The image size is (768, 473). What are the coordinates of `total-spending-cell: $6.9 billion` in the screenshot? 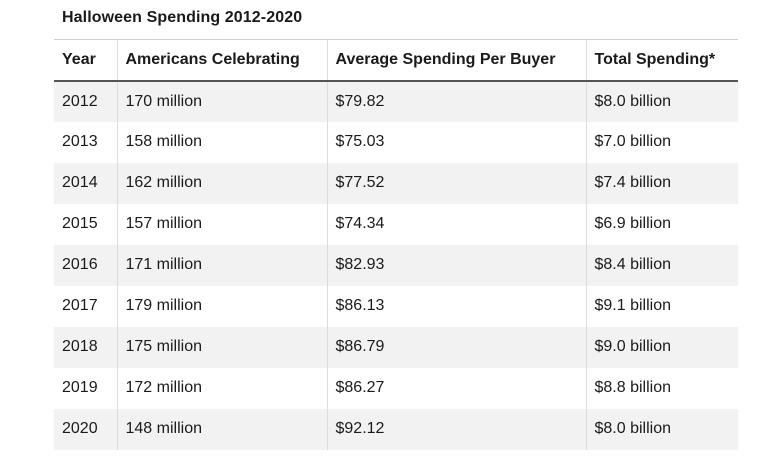 It's located at (661, 224).